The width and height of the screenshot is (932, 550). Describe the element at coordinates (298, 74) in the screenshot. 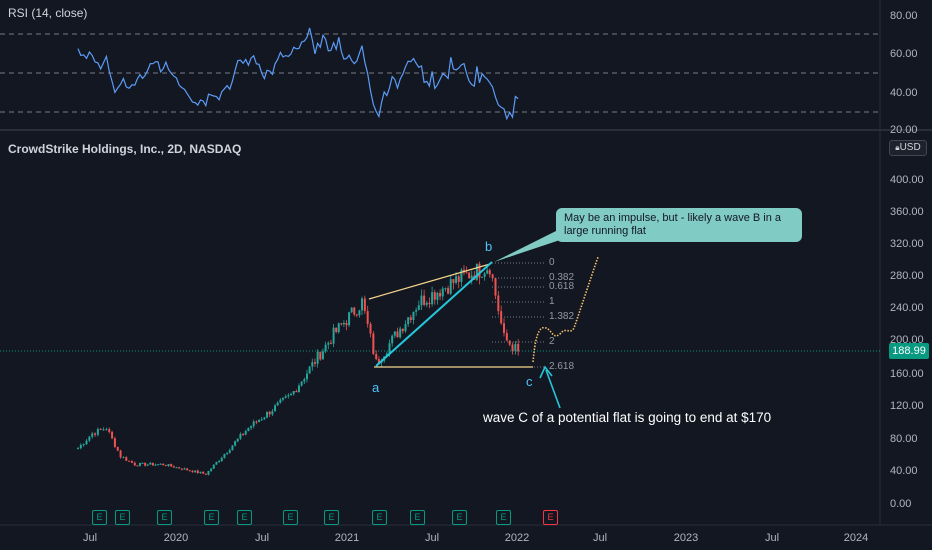

I see `rsi-line` at that location.